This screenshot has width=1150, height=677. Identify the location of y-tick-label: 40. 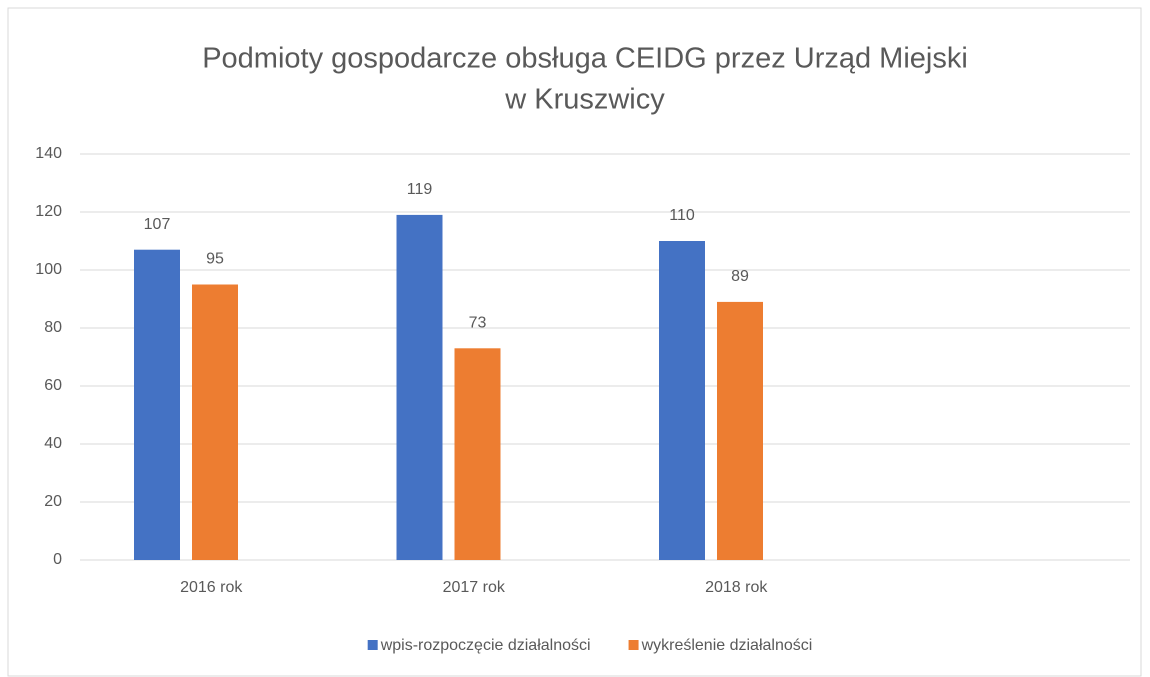
(53, 443).